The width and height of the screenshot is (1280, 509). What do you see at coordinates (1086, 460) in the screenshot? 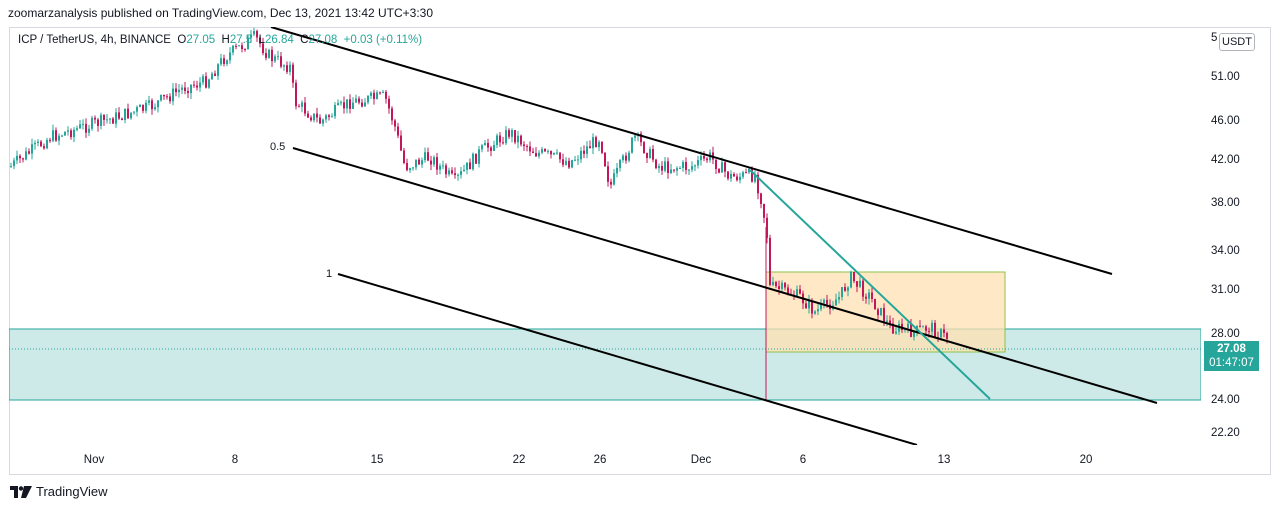
I see `x-tick: 20` at bounding box center [1086, 460].